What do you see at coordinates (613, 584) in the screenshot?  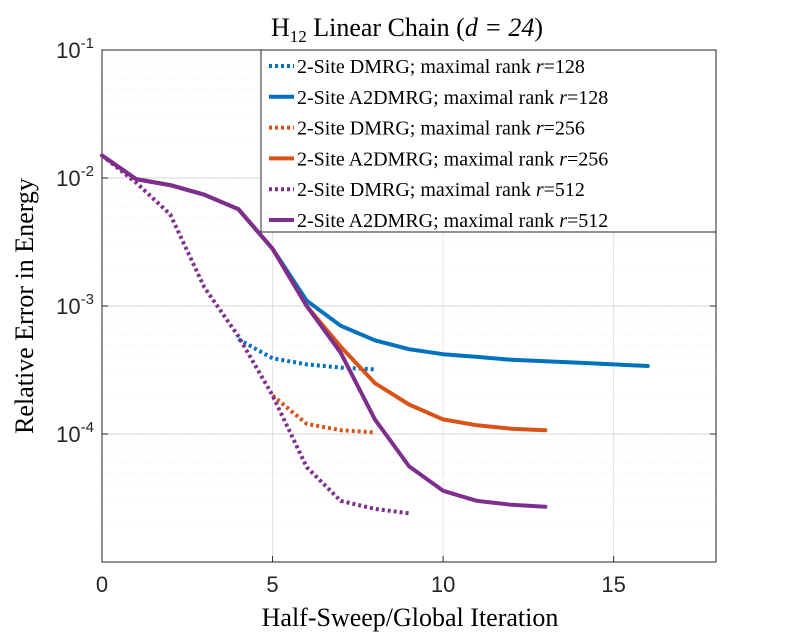 I see `x-tick-label: 15` at bounding box center [613, 584].